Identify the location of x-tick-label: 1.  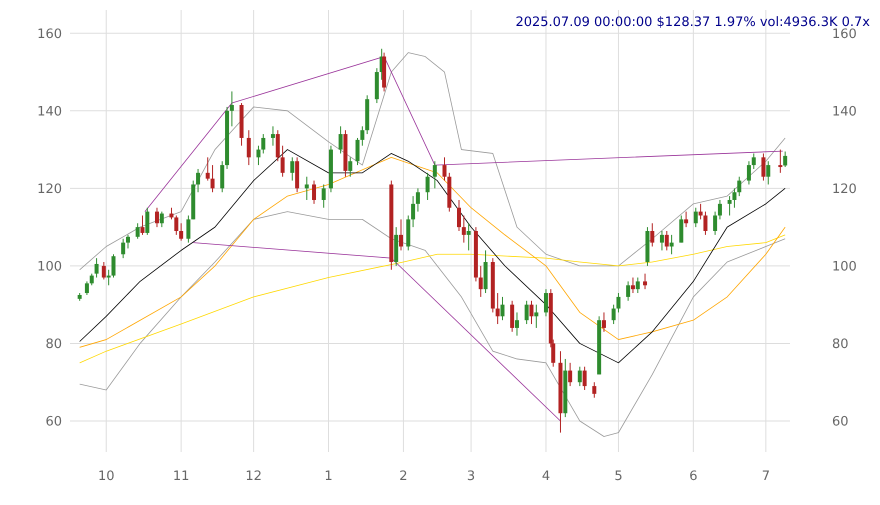
(328, 476).